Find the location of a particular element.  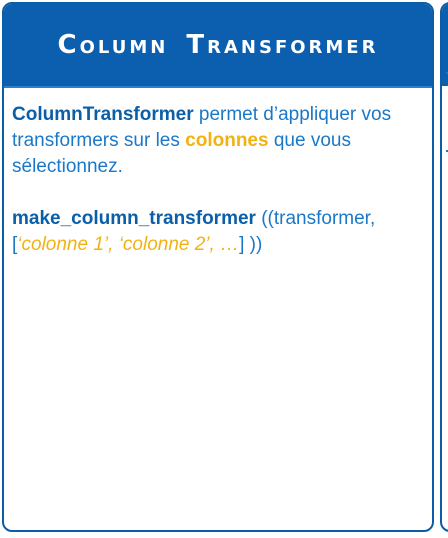

code-sep1: , is located at coordinates (113, 244).